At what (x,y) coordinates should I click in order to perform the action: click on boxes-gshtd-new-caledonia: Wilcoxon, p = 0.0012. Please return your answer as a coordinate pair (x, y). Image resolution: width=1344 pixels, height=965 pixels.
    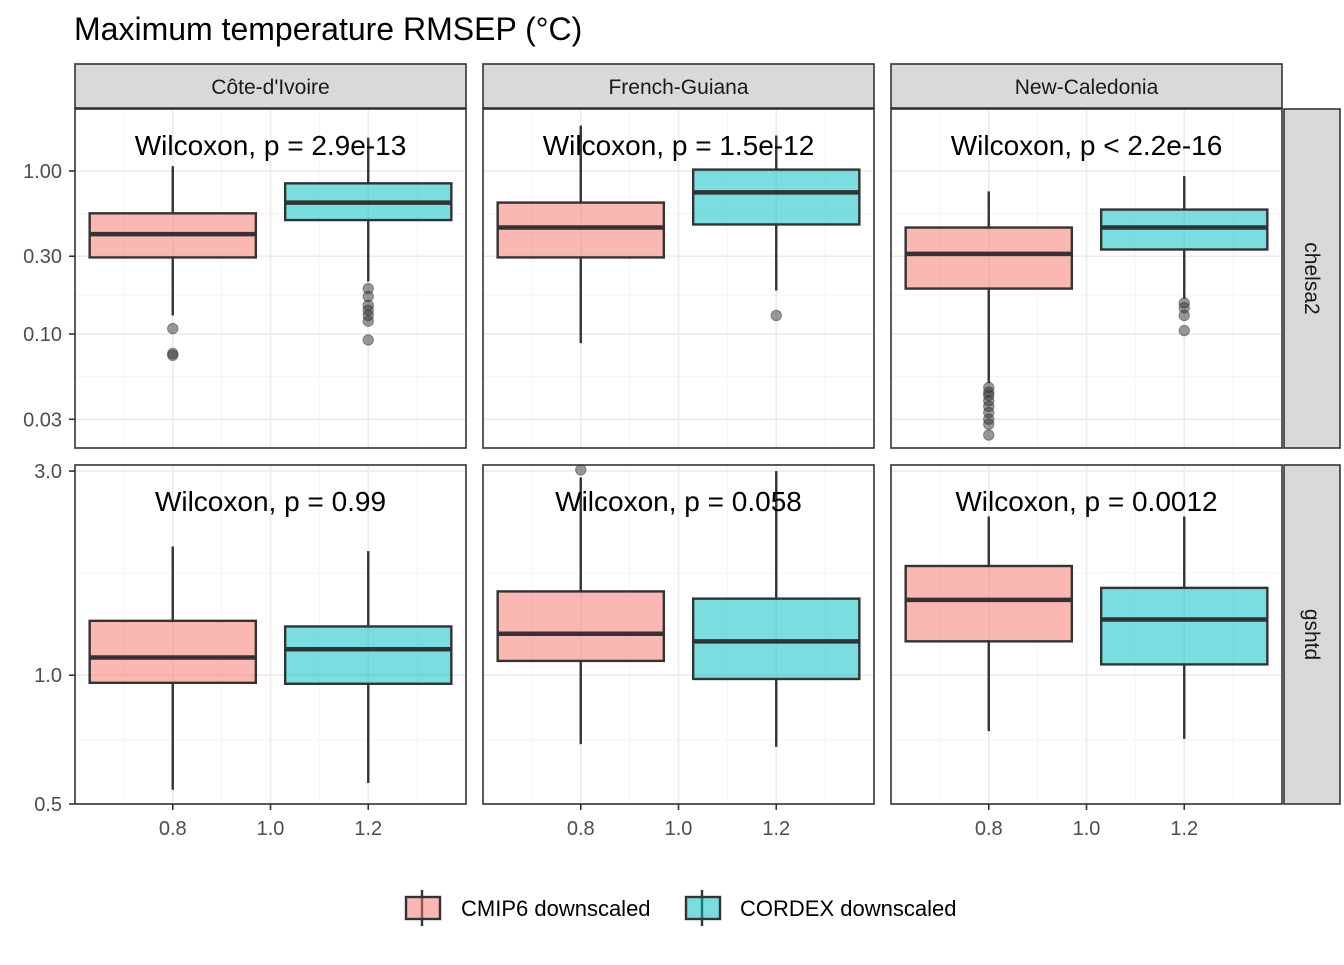
    Looking at the image, I should click on (1086, 612).